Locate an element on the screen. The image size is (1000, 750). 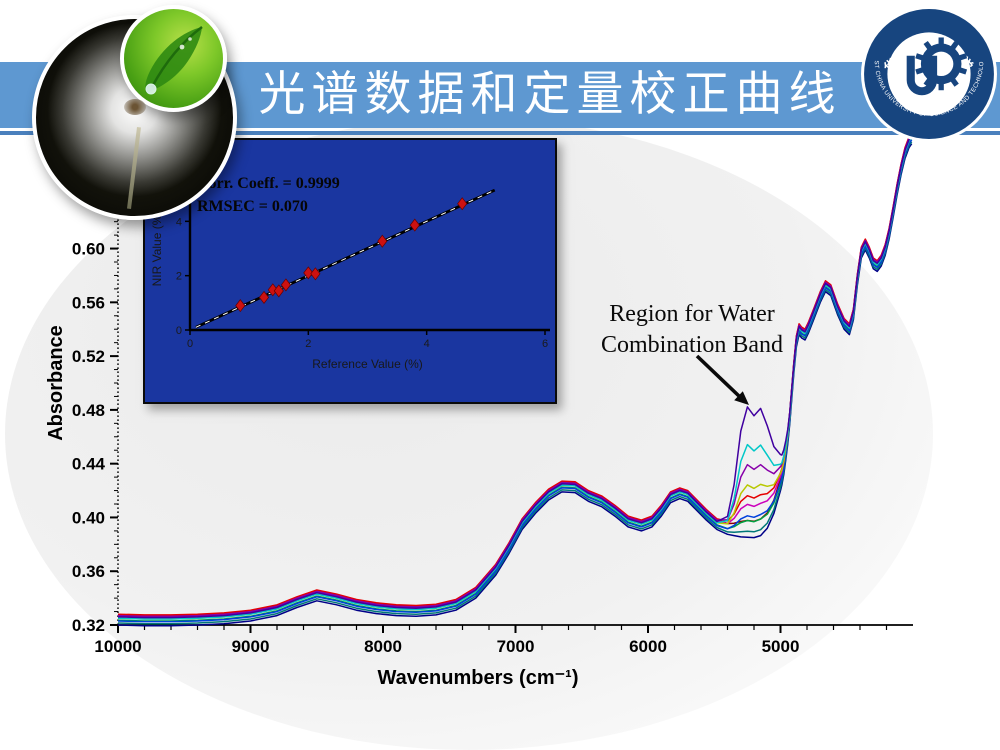
water-drop-icon is located at coordinates (151, 89).